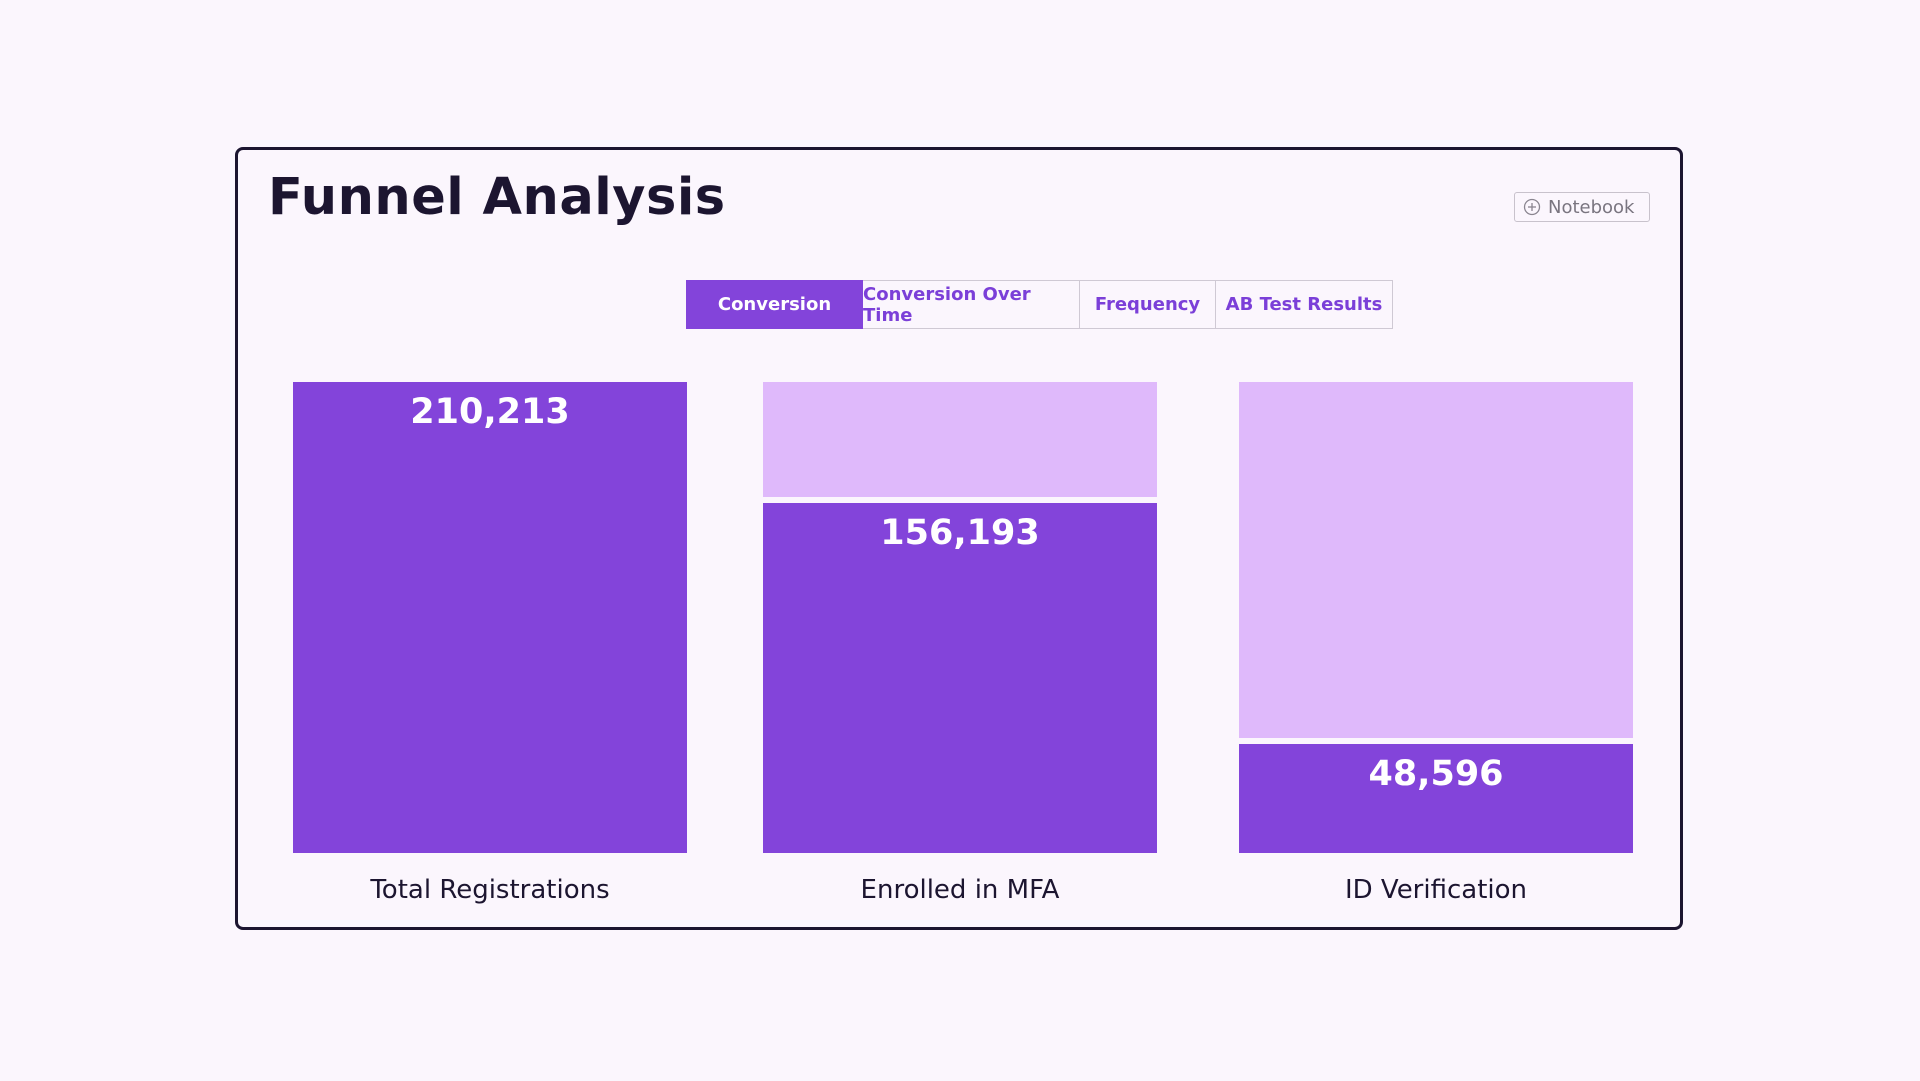  What do you see at coordinates (490, 412) in the screenshot?
I see `bar-value-label: 210,213` at bounding box center [490, 412].